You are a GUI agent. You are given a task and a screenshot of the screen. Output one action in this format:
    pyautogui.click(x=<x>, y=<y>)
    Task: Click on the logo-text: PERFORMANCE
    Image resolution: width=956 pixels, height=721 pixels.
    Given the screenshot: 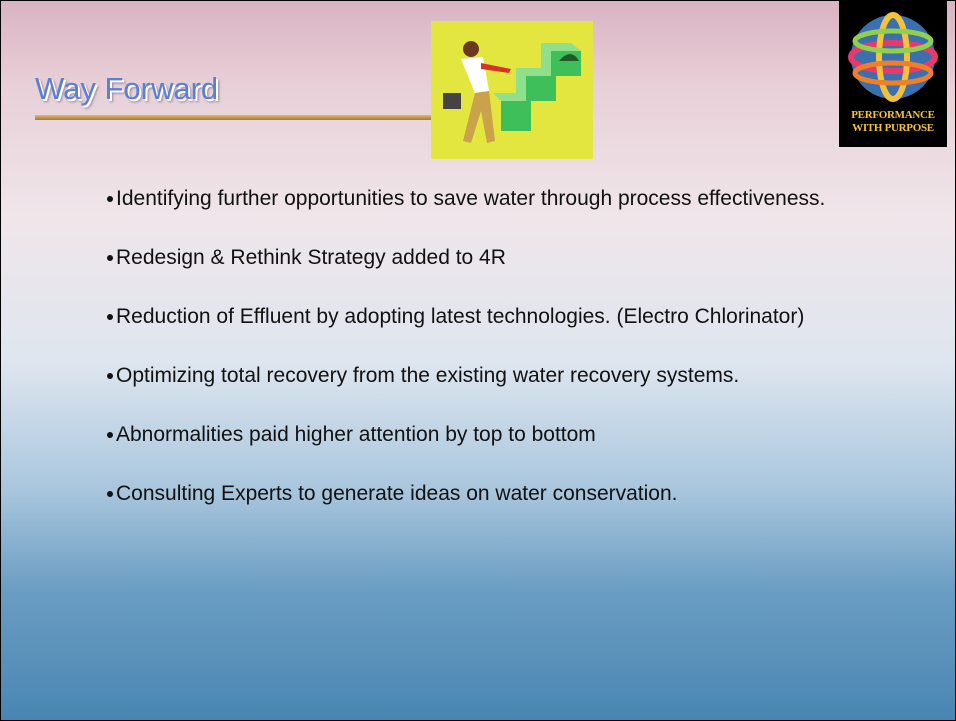 What is the action you would take?
    pyautogui.click(x=893, y=115)
    